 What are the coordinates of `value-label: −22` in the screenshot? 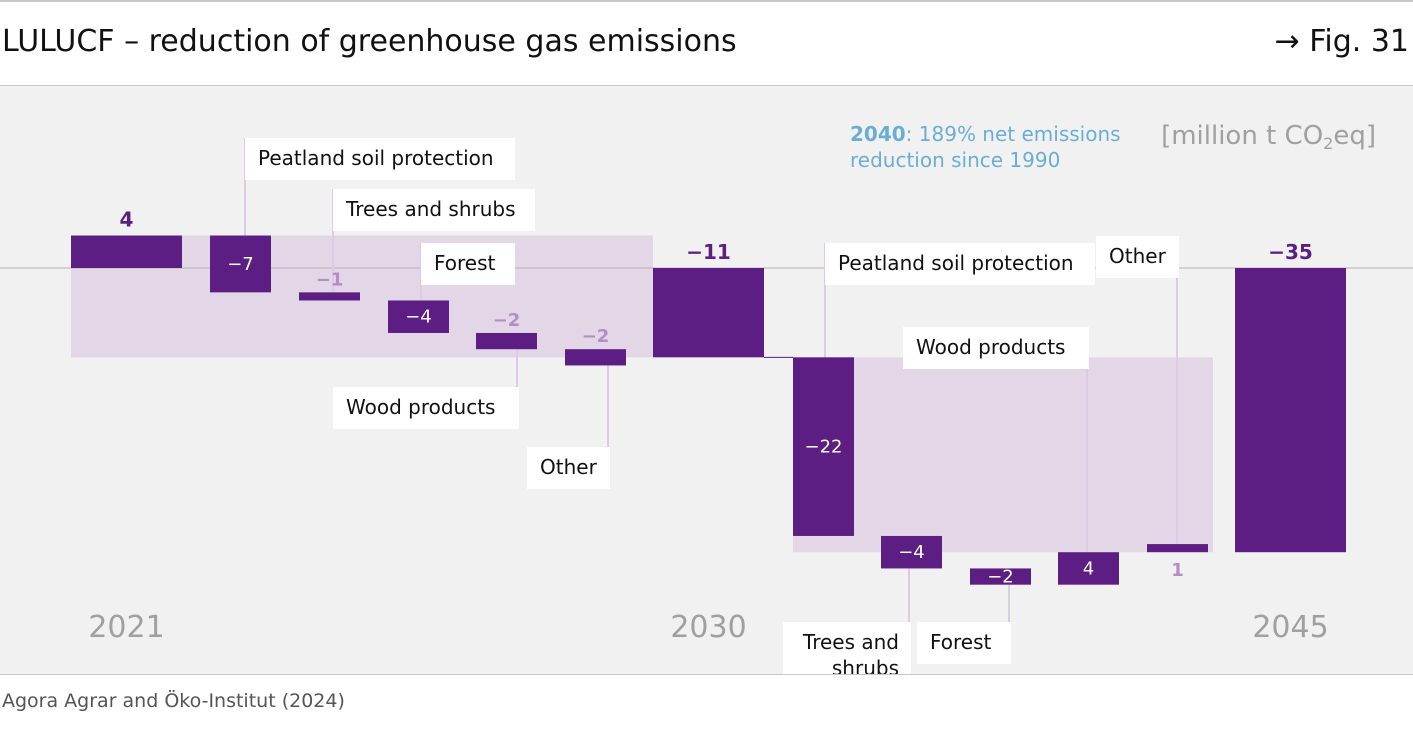 It's located at (824, 447).